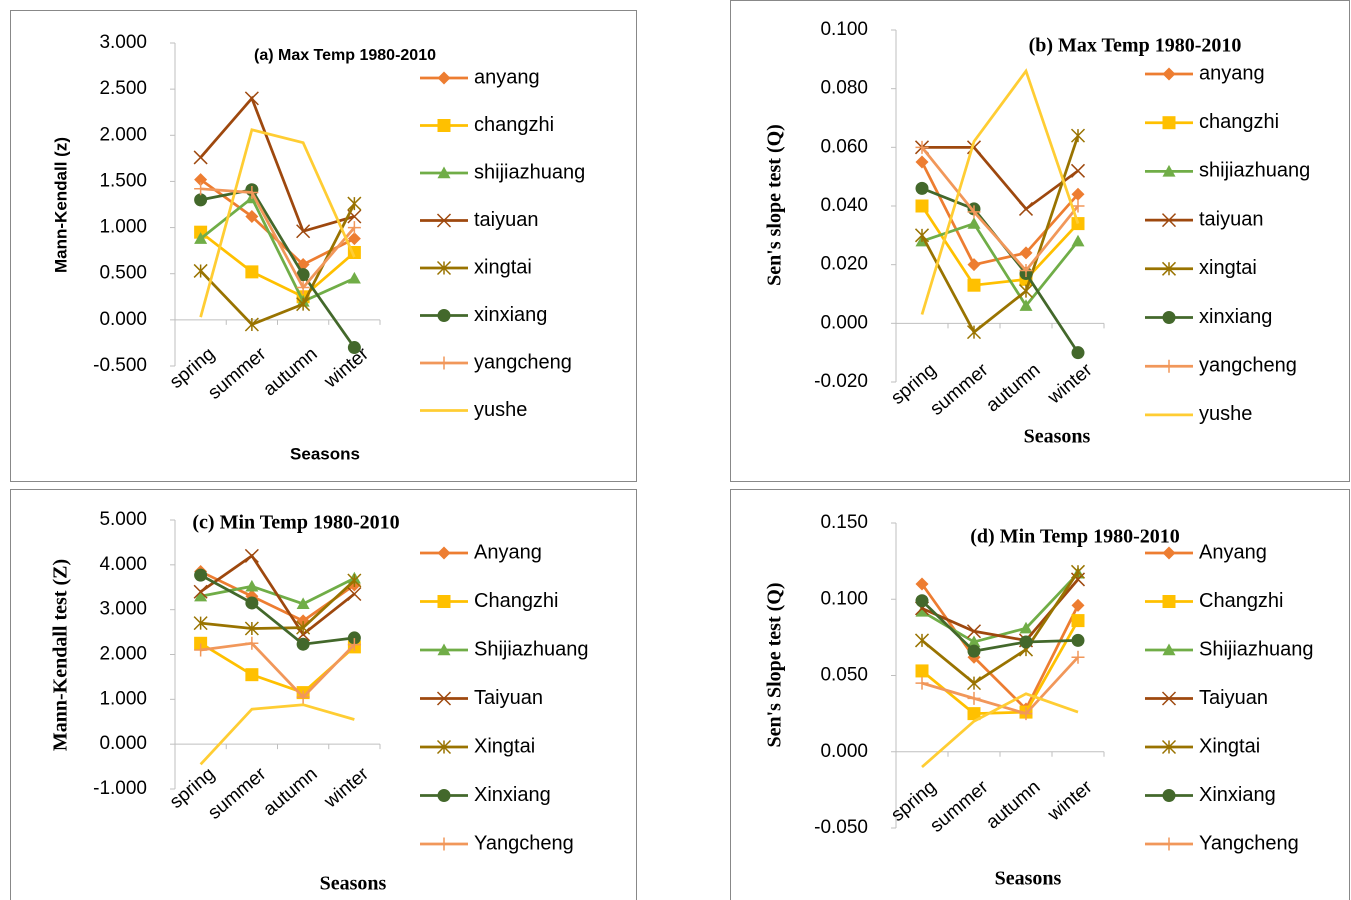 This screenshot has width=1351, height=900. What do you see at coordinates (844, 675) in the screenshot?
I see `y-tick-label: 0.050` at bounding box center [844, 675].